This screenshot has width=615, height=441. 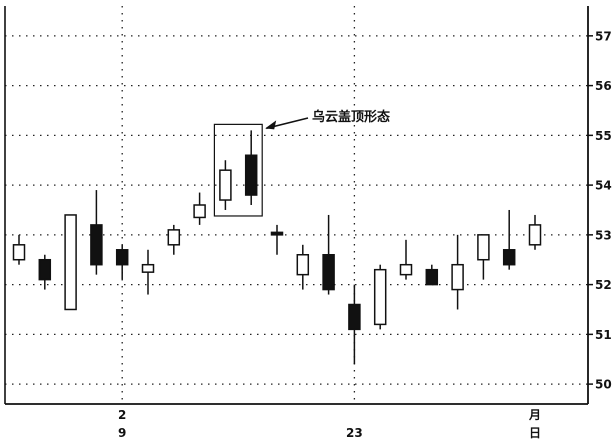 What do you see at coordinates (603, 235) in the screenshot?
I see `y-tick-label: 53` at bounding box center [603, 235].